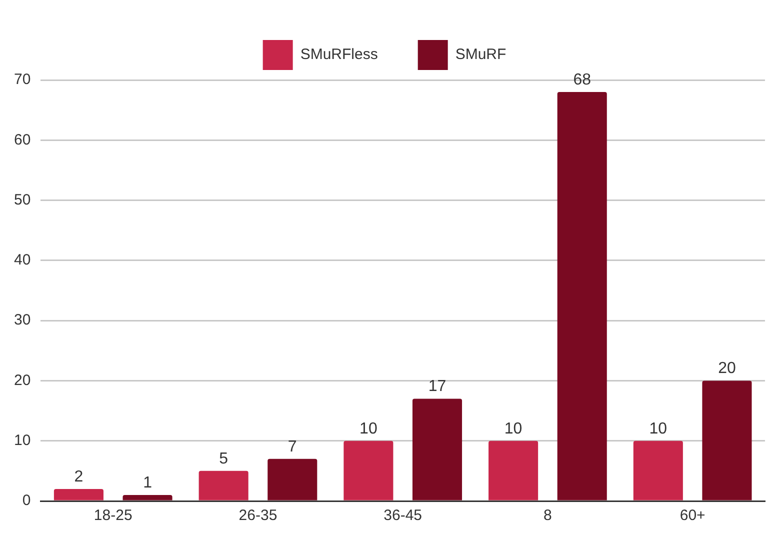 This screenshot has width=769, height=535. What do you see at coordinates (26, 501) in the screenshot?
I see `y-tick-label: 0` at bounding box center [26, 501].